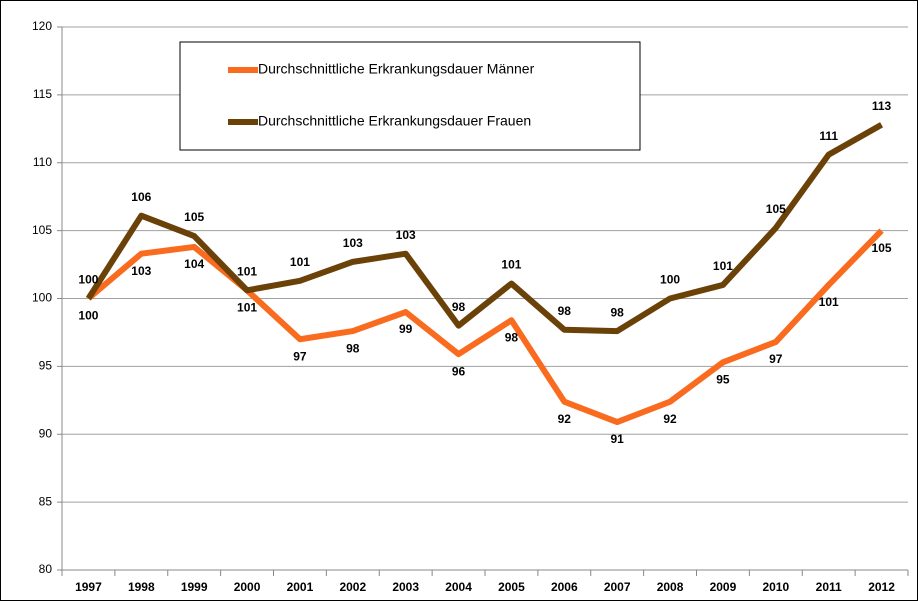 The width and height of the screenshot is (918, 606). I want to click on x-tick-label: 1998, so click(141, 587).